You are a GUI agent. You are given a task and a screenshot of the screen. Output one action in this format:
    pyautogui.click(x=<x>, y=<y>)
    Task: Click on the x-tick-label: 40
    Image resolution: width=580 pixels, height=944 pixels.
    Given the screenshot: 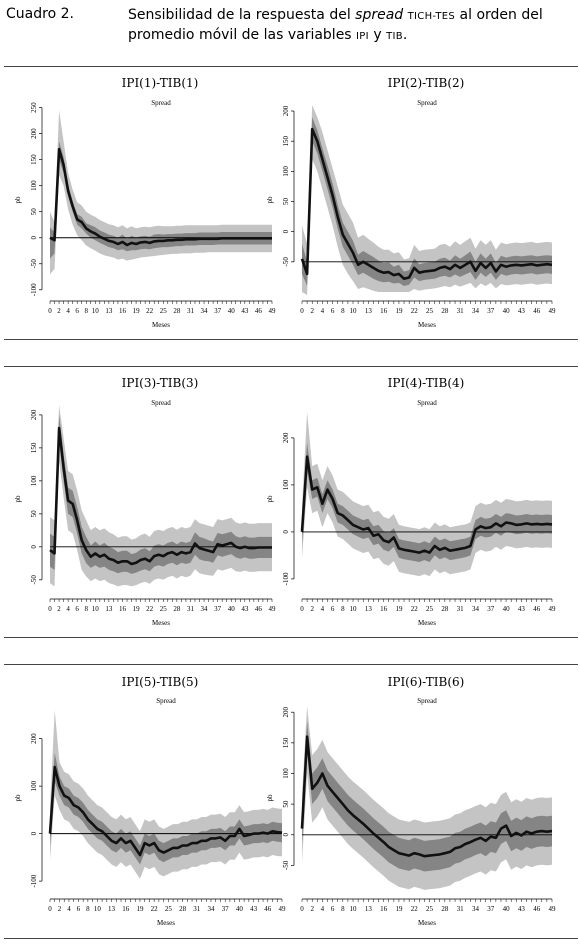 What is the action you would take?
    pyautogui.click(x=507, y=909)
    